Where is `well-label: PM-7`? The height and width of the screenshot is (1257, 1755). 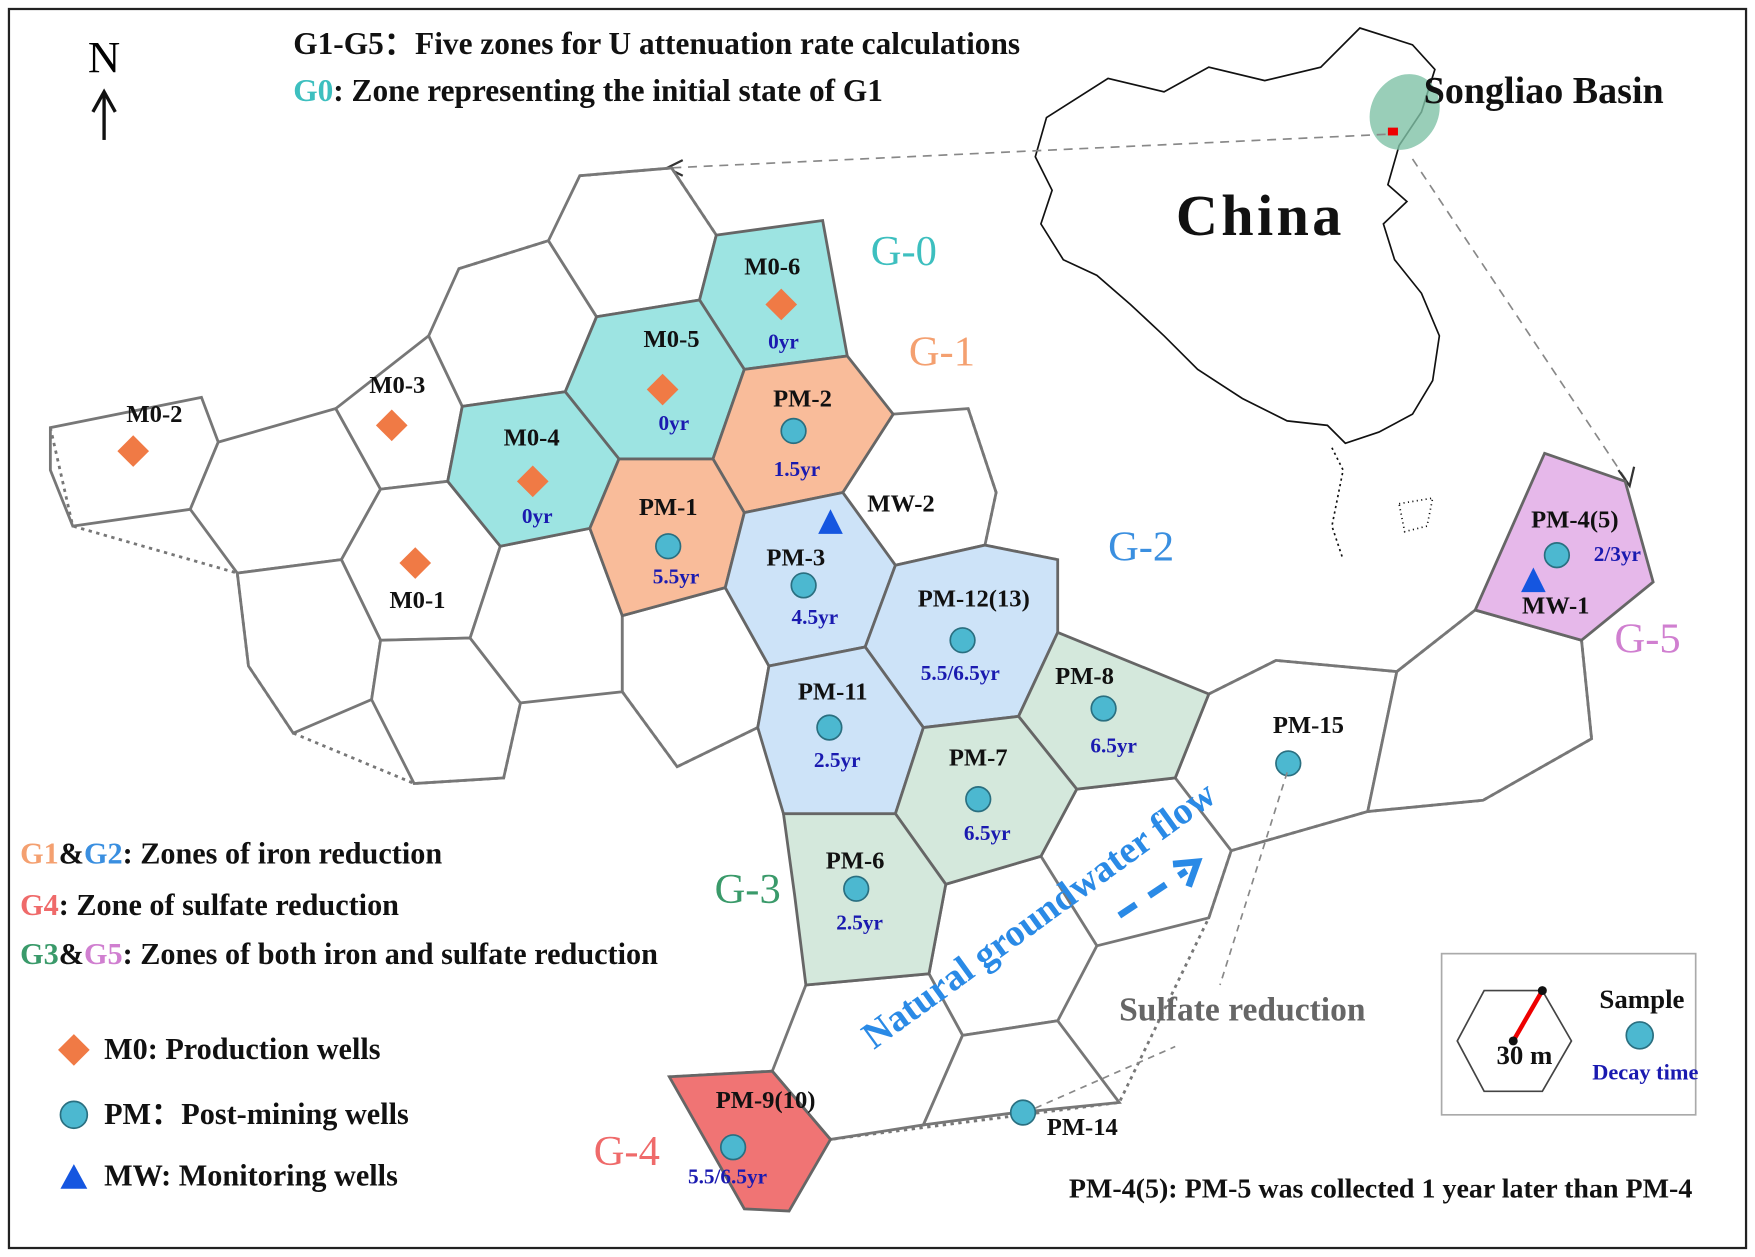 well-label: PM-7 is located at coordinates (978, 758).